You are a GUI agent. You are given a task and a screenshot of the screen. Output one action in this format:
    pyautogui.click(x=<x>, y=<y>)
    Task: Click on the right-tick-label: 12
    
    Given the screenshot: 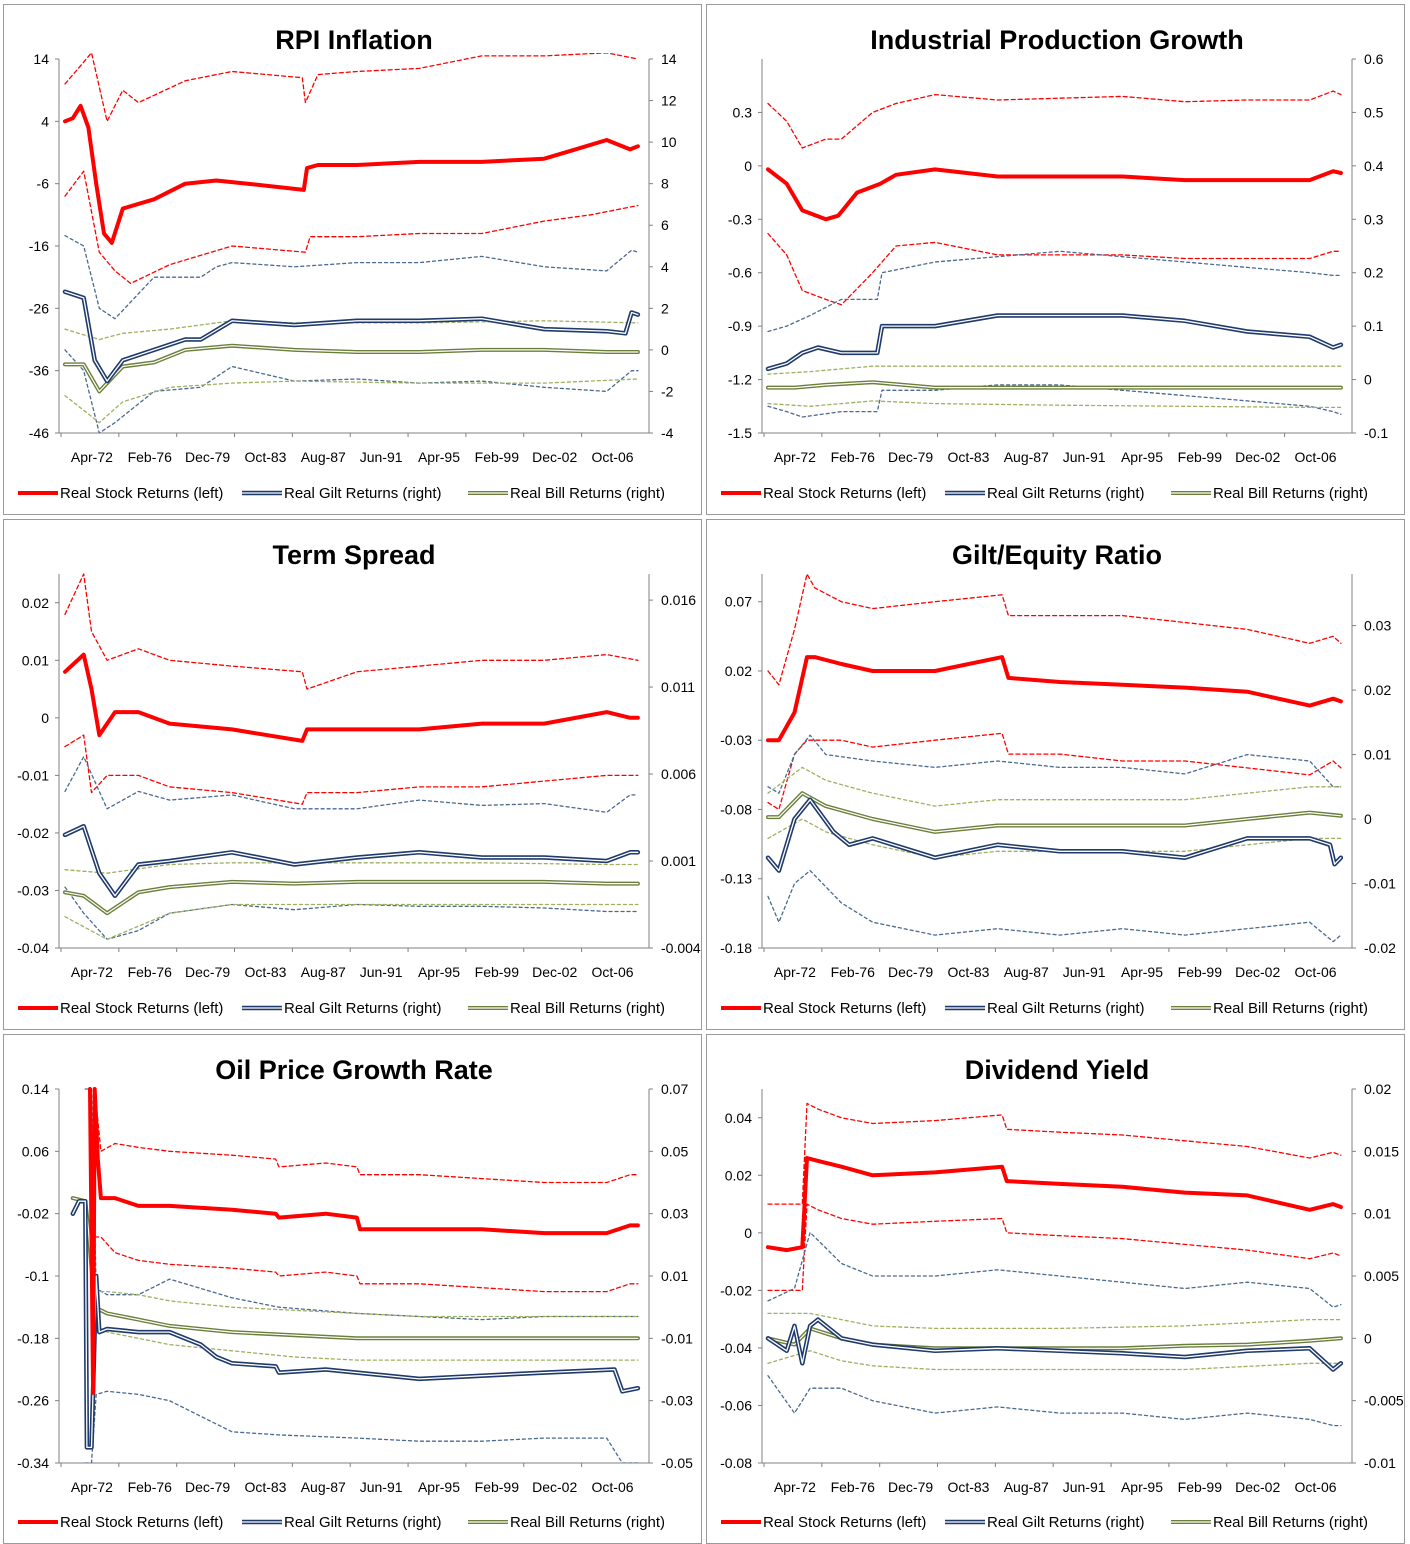 What is the action you would take?
    pyautogui.click(x=669, y=101)
    